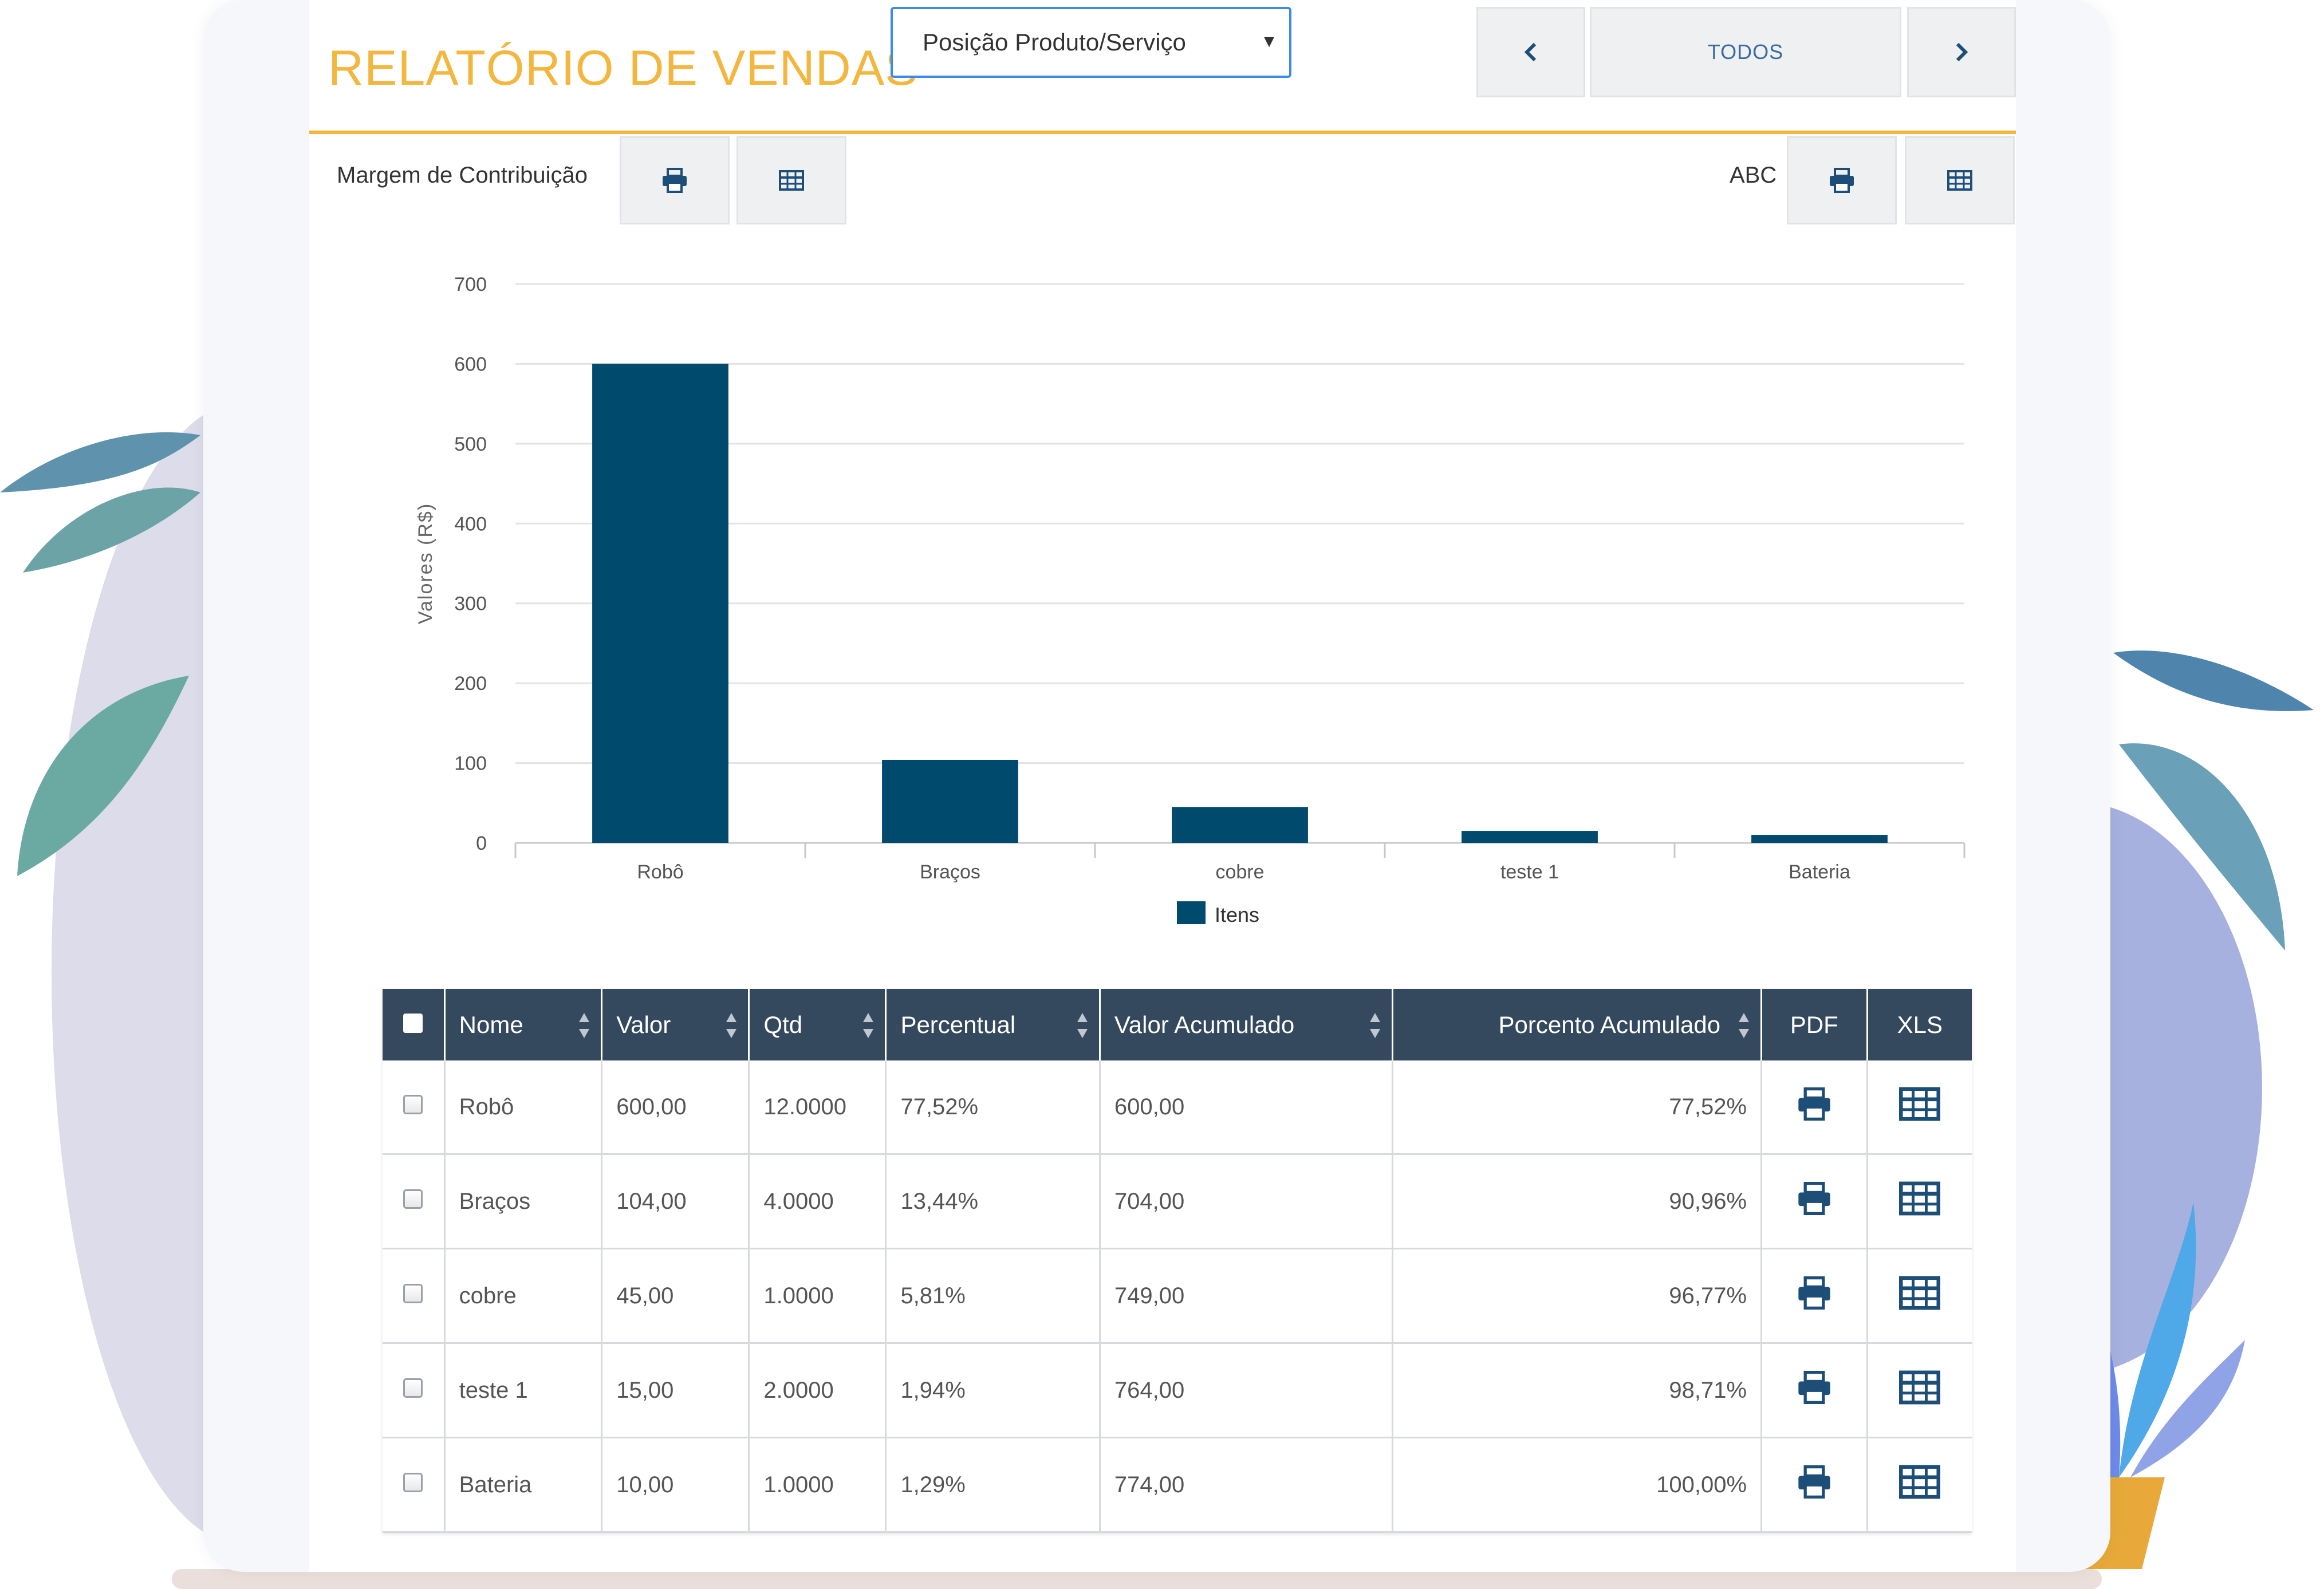 The width and height of the screenshot is (2324, 1589). What do you see at coordinates (675, 1296) in the screenshot?
I see `cell-valor: 45,00` at bounding box center [675, 1296].